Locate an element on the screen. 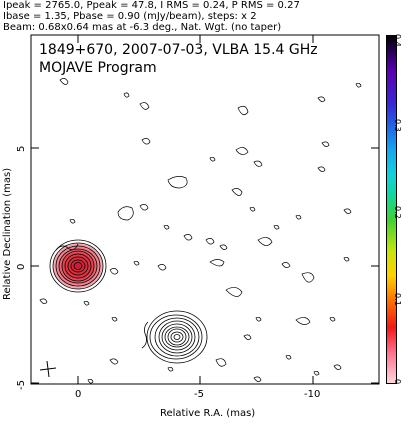 The width and height of the screenshot is (409, 424). jet-component is located at coordinates (174, 337).